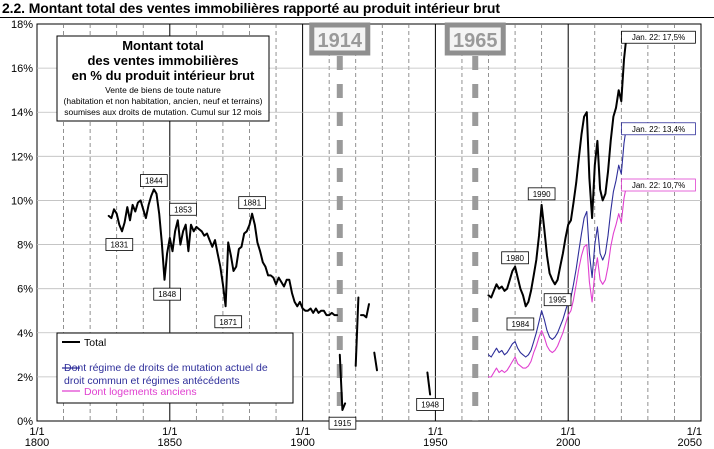 The image size is (714, 449). Describe the element at coordinates (163, 90) in the screenshot. I see `info-box-sub-1: Vente de biens de toute nature` at that location.